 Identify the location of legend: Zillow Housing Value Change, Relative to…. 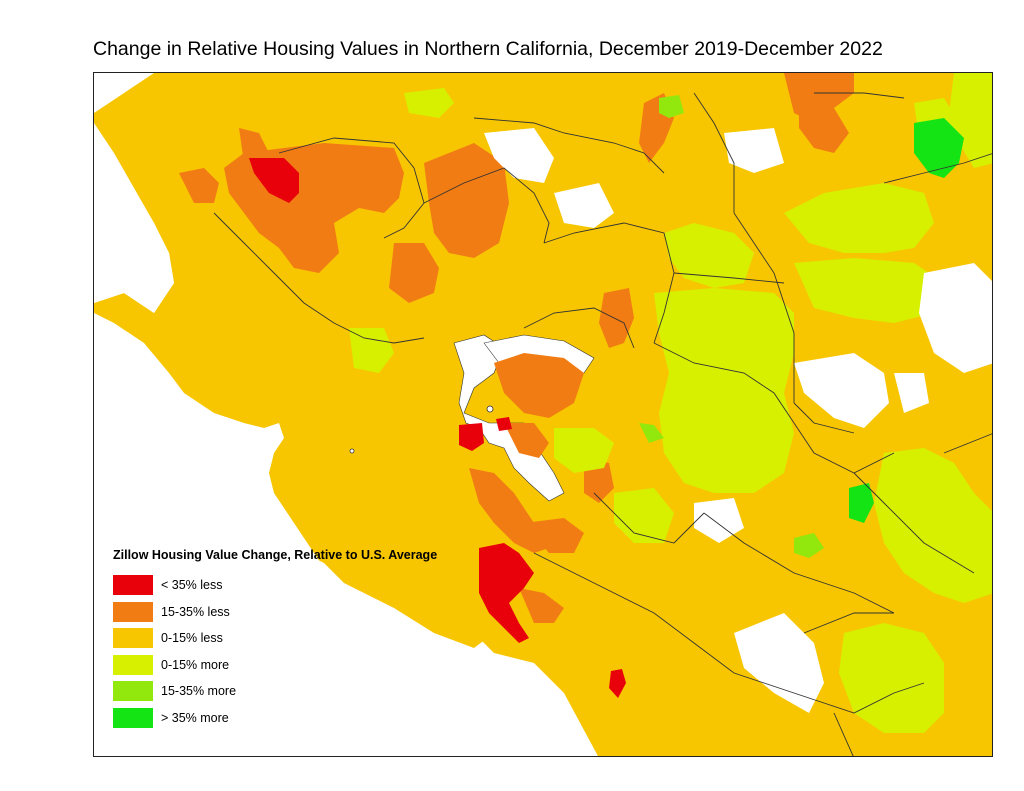
(275, 639).